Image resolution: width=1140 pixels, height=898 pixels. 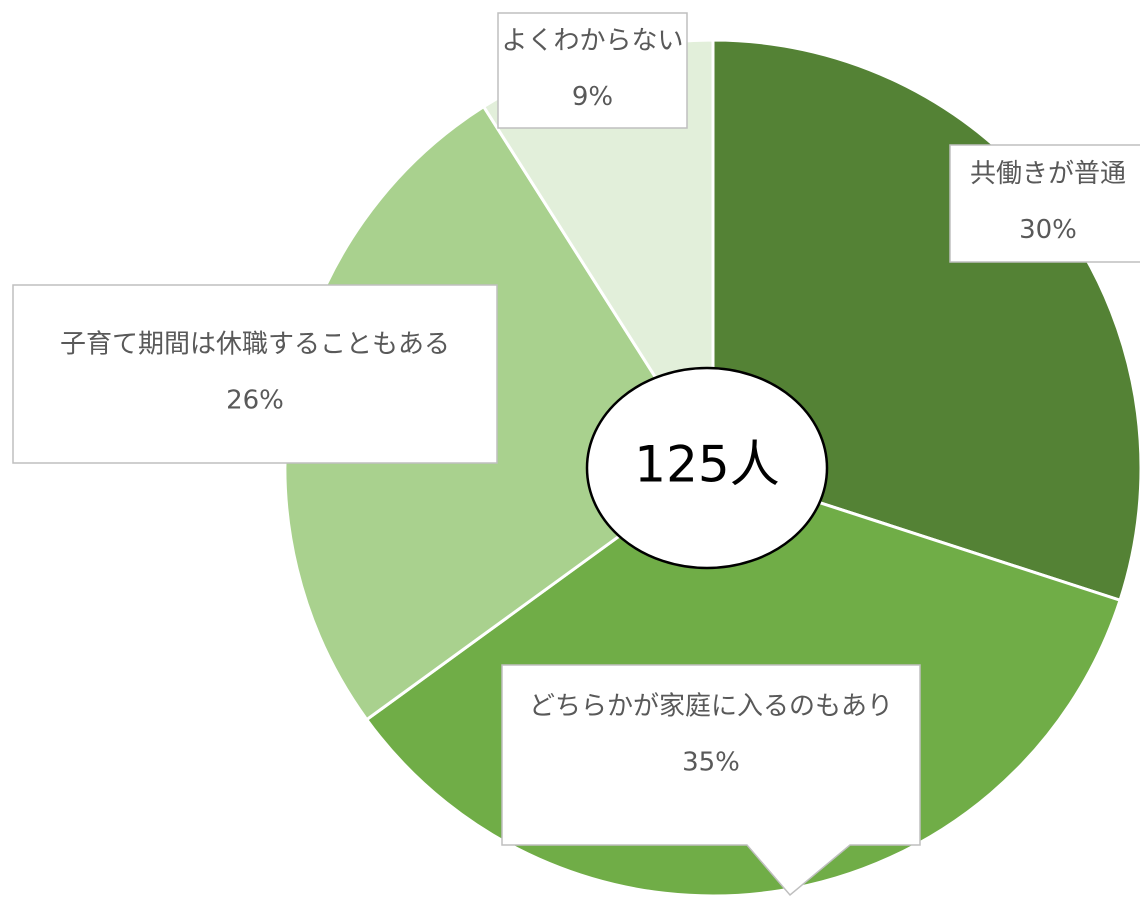 I want to click on label-value: 35%, so click(x=711, y=763).